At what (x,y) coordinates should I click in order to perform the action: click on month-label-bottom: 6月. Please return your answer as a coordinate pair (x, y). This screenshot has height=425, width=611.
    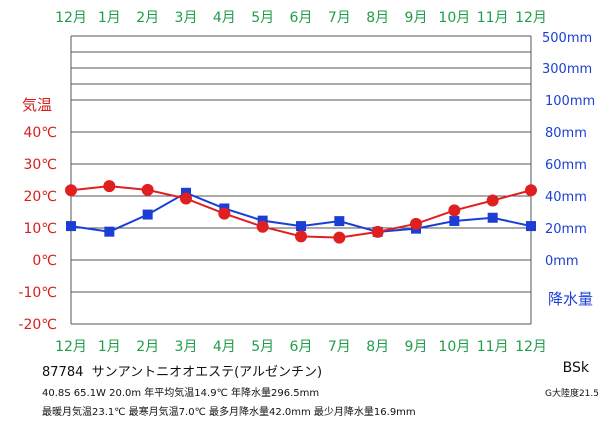
    Looking at the image, I should click on (301, 347).